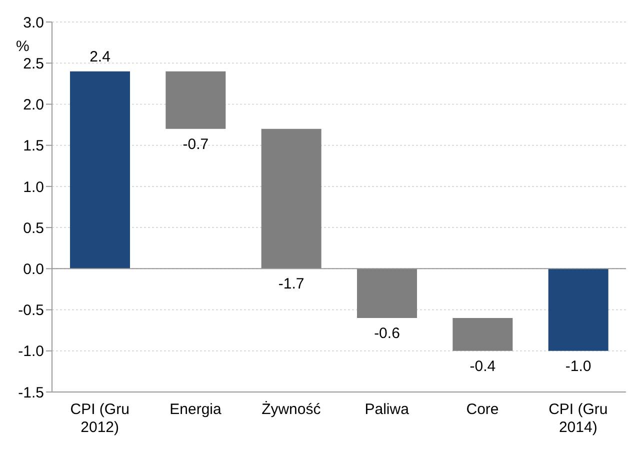  Describe the element at coordinates (23, 46) in the screenshot. I see `y-axis-title: %` at that location.